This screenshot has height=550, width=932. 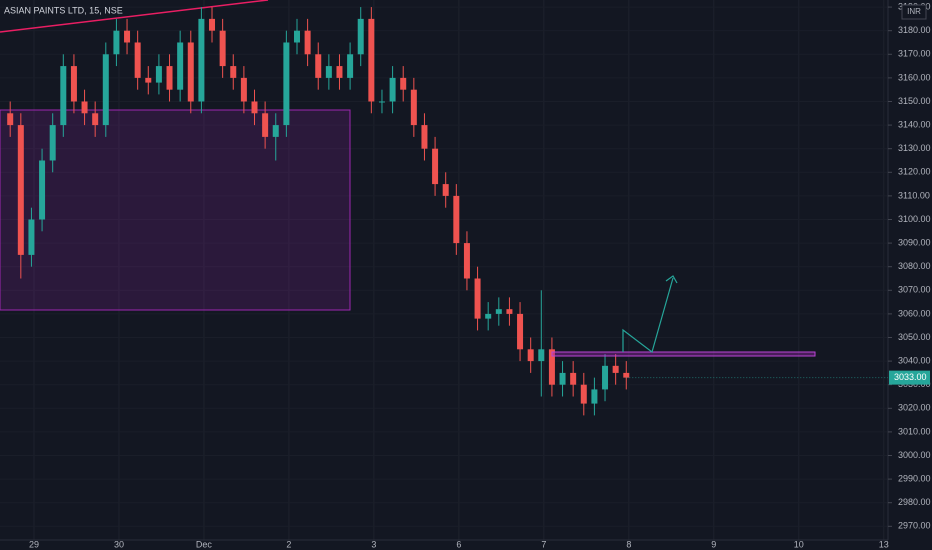 I want to click on x-tick-label: 29, so click(x=34, y=544).